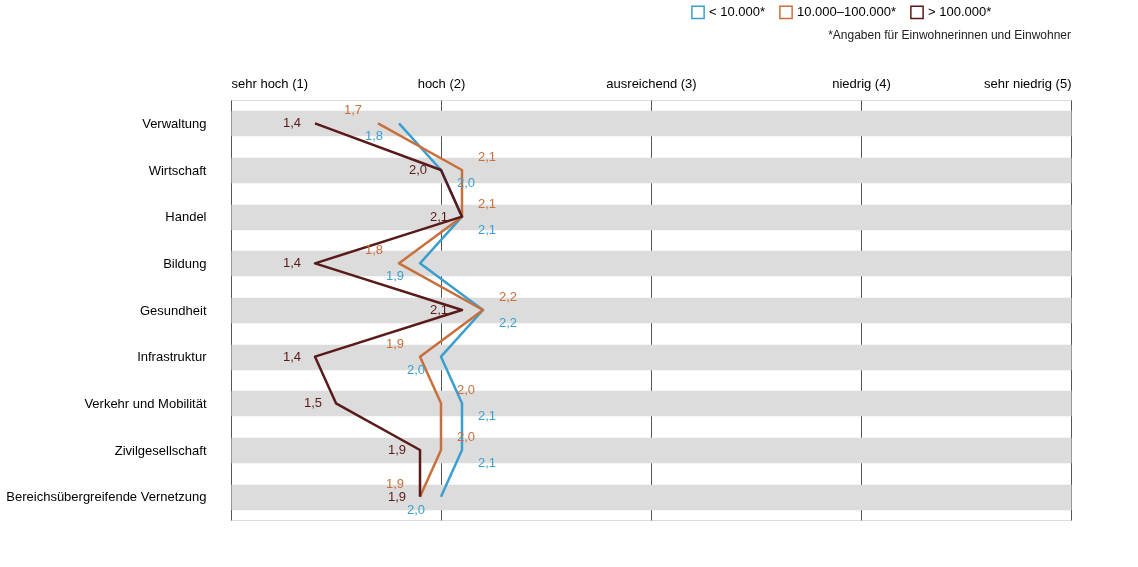  I want to click on y-tick-label: Infrastruktur, so click(172, 357).